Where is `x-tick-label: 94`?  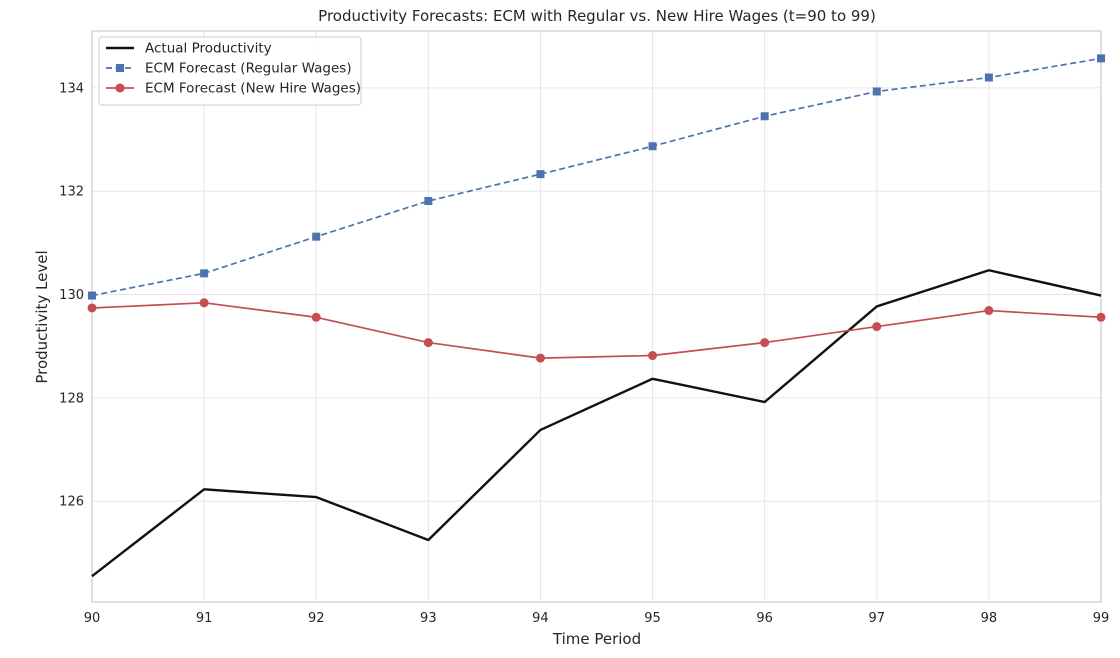 x-tick-label: 94 is located at coordinates (540, 618).